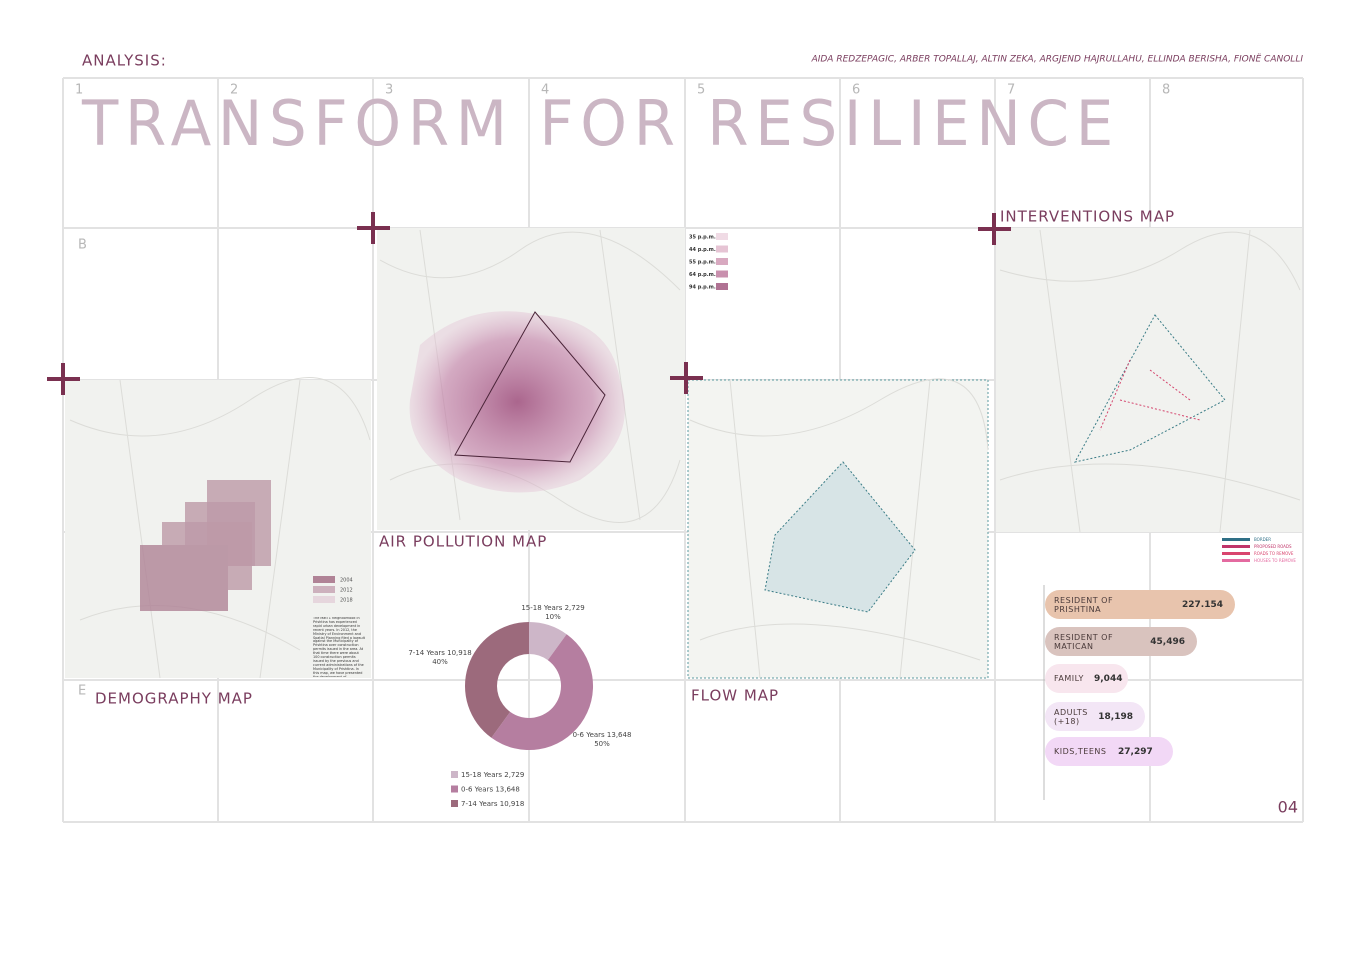 The width and height of the screenshot is (1358, 960). I want to click on column-number: 4, so click(545, 90).